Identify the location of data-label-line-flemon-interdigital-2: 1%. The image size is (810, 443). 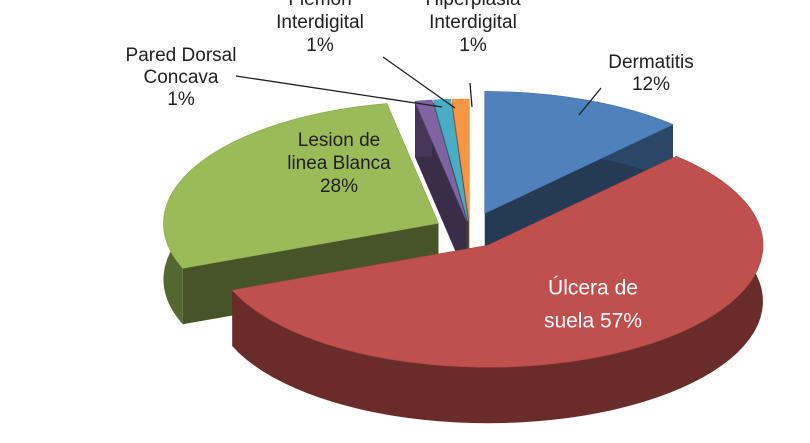
(320, 45).